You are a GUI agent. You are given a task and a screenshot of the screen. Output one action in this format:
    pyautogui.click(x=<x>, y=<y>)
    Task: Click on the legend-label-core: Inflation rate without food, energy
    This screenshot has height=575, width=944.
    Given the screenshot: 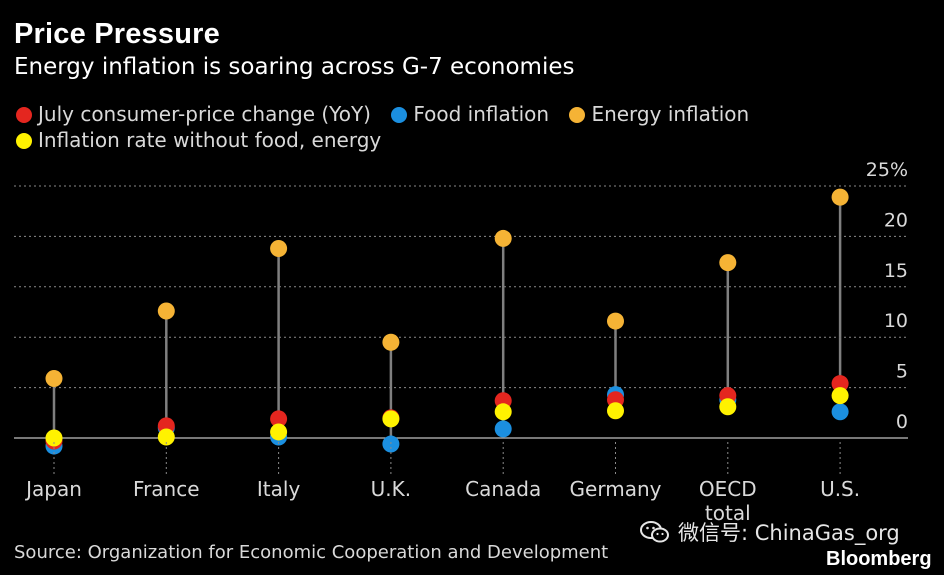 What is the action you would take?
    pyautogui.click(x=210, y=140)
    